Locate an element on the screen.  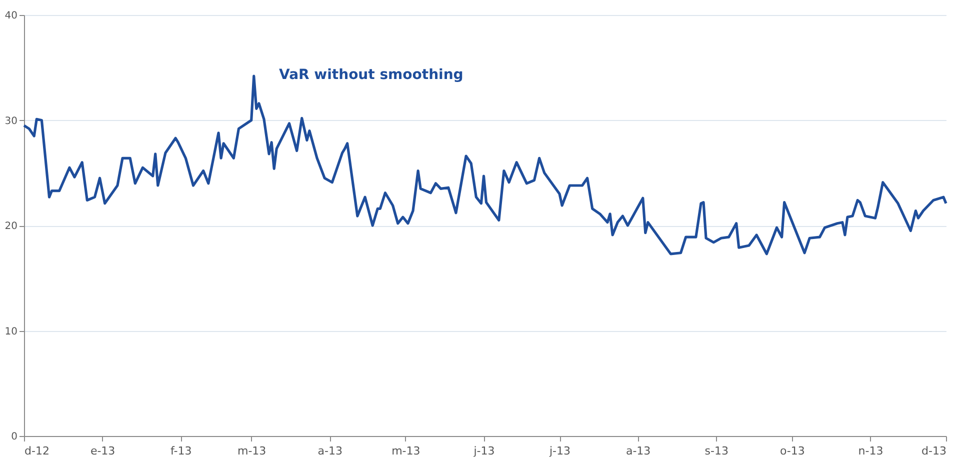
y-tick-label: 30 is located at coordinates (11, 121).